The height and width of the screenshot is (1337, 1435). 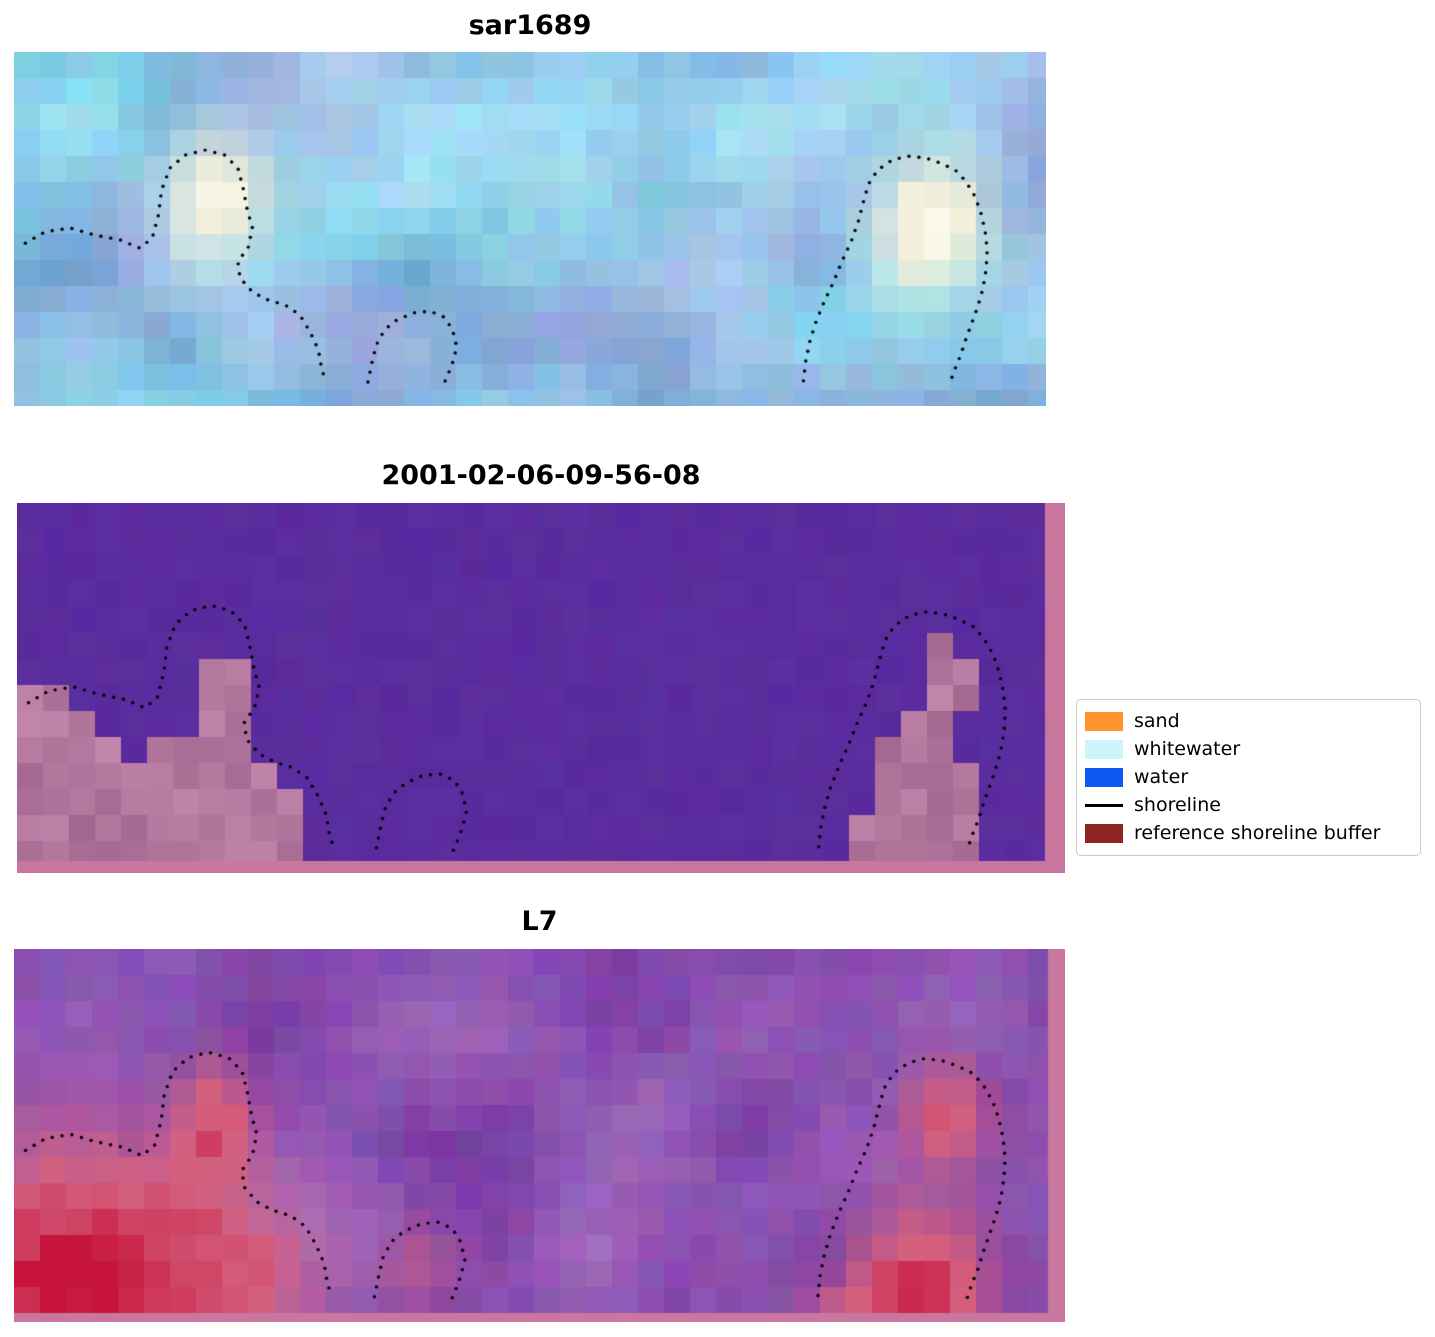 What do you see at coordinates (1104, 834) in the screenshot?
I see `reference-buffer-swatch` at bounding box center [1104, 834].